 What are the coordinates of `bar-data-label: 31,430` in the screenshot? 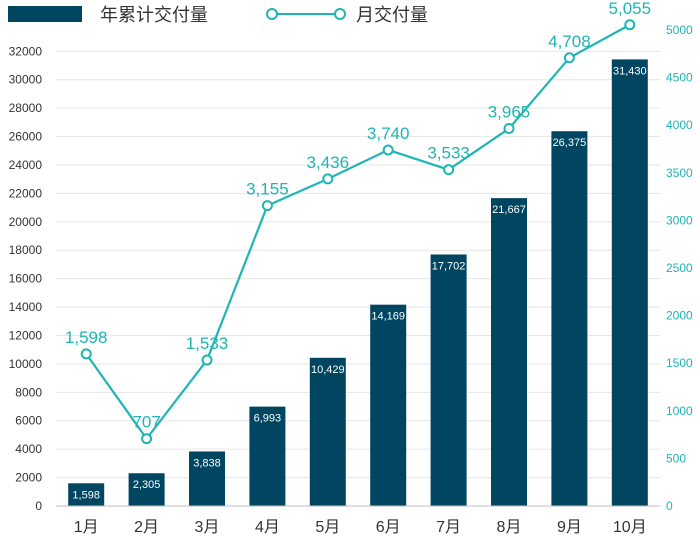 It's located at (630, 71).